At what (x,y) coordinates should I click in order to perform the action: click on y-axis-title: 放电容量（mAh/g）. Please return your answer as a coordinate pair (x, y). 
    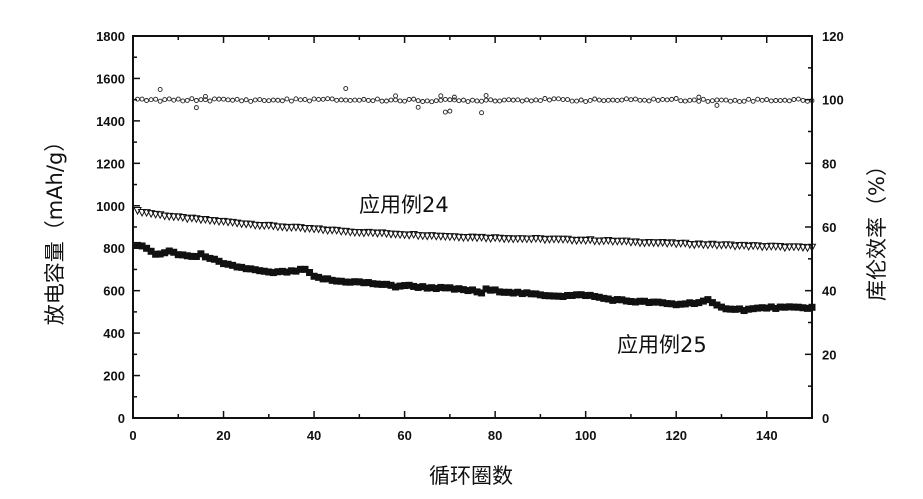
    Looking at the image, I should click on (55, 228).